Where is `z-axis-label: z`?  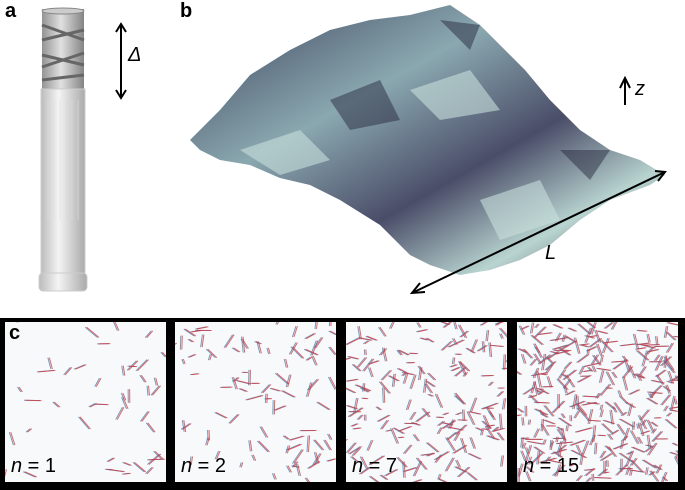
z-axis-label: z is located at coordinates (640, 89).